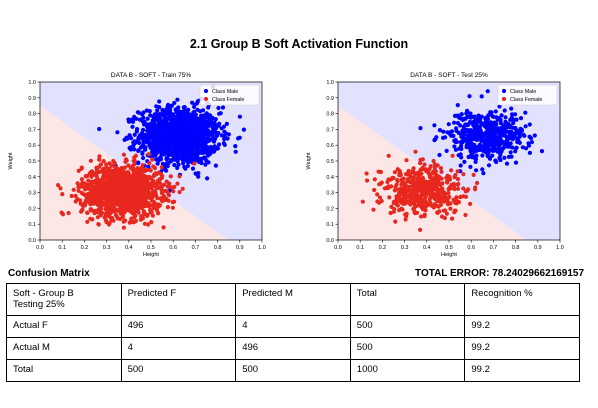  What do you see at coordinates (522, 299) in the screenshot?
I see `header-cell-recognition: Recognition %` at bounding box center [522, 299].